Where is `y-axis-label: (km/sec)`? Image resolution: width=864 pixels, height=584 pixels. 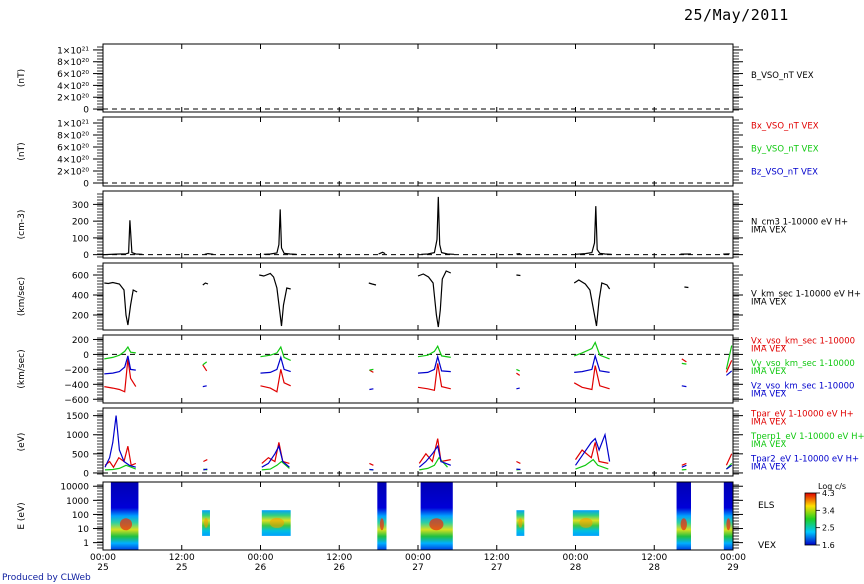 y-axis-label: (km/sec) is located at coordinates (22, 296).